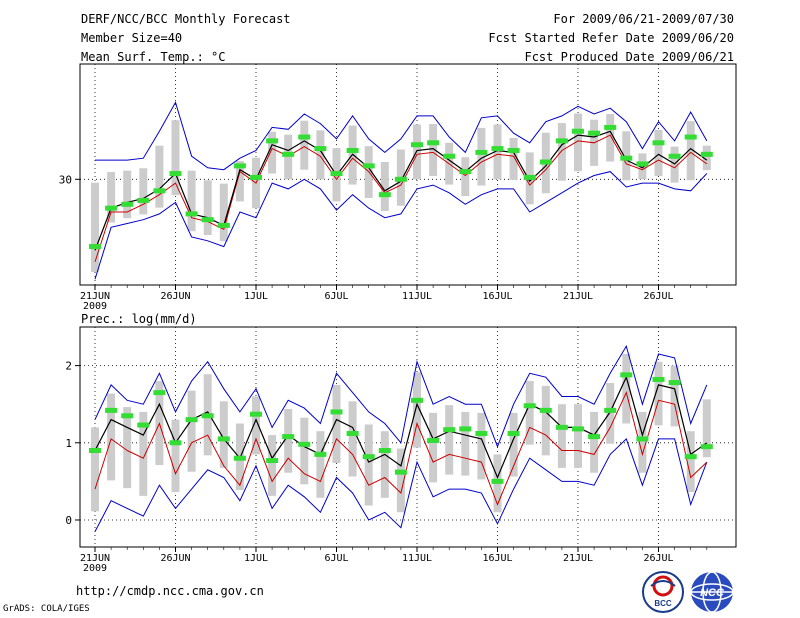 This screenshot has height=618, width=800. I want to click on ncc-logo-text: NCC, so click(712, 593).